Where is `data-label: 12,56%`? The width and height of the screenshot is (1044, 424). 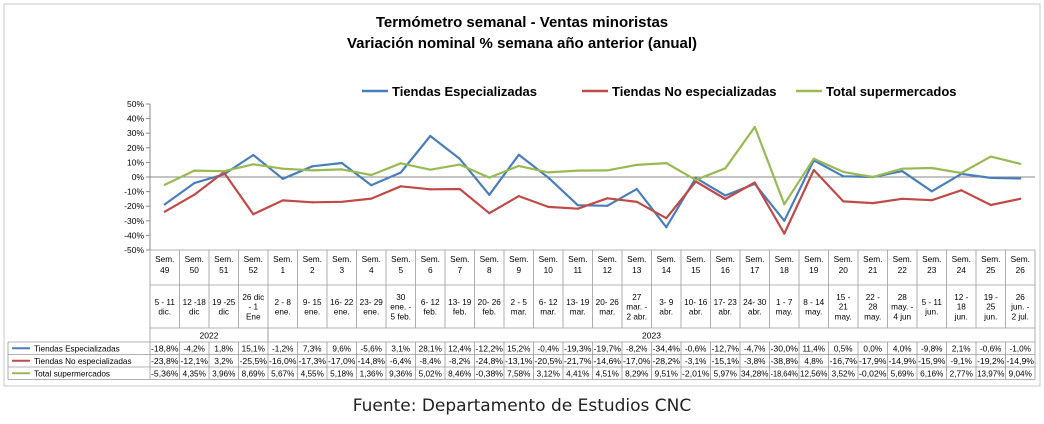
data-label: 12,56% is located at coordinates (814, 373).